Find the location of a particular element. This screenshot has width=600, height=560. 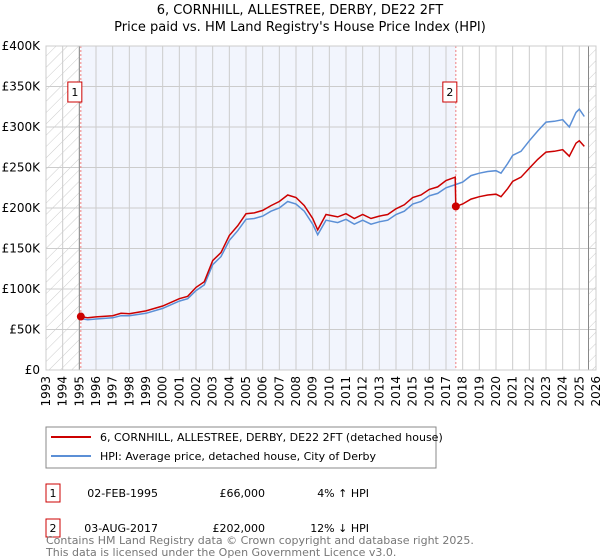

x-tick-label: 2010 is located at coordinates (329, 391).